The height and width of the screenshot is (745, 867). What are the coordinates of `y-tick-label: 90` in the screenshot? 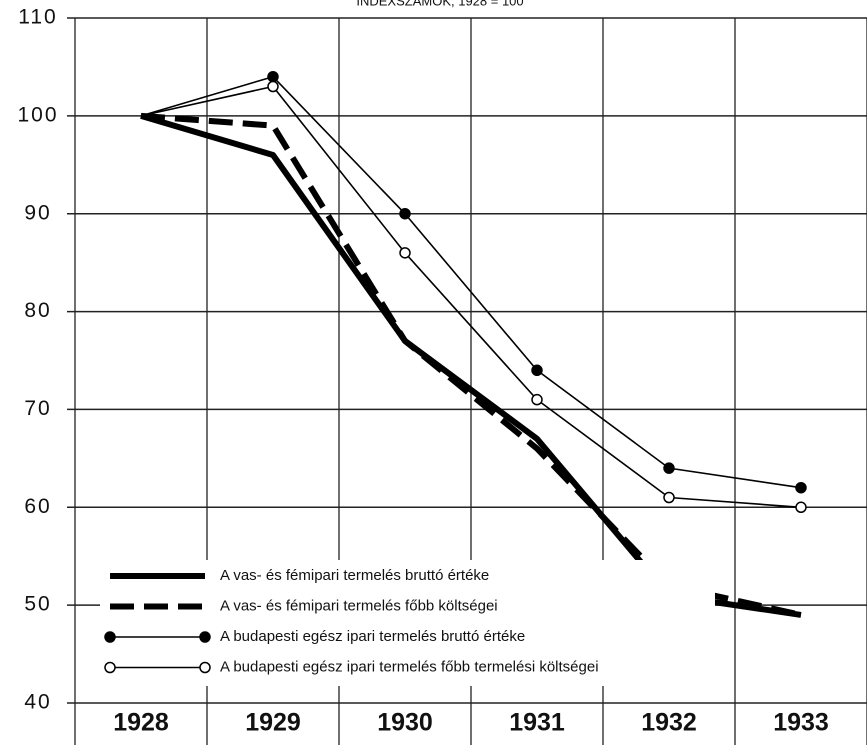 It's located at (37, 212).